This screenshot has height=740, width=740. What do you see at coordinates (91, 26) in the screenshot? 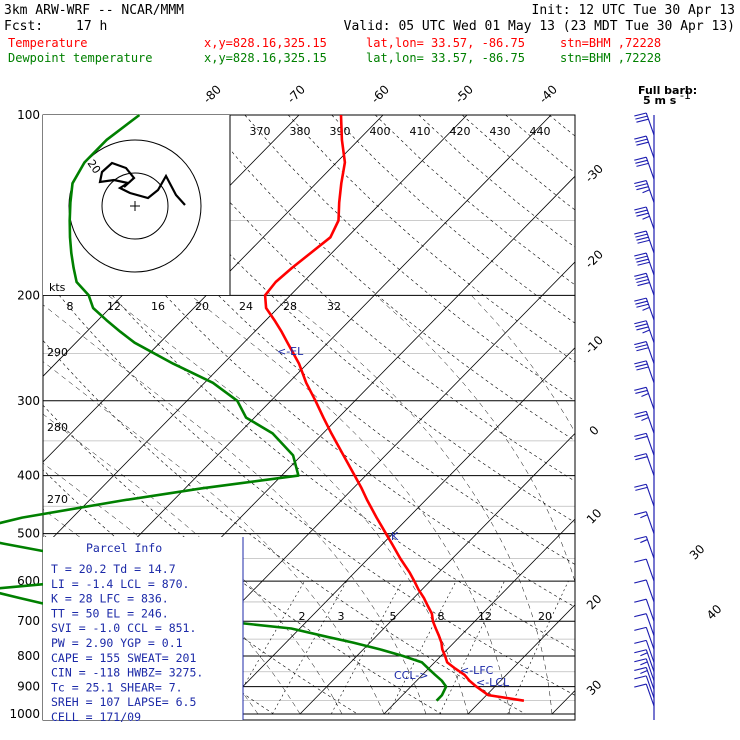
I see `forecast-hour: 17 h` at bounding box center [91, 26].